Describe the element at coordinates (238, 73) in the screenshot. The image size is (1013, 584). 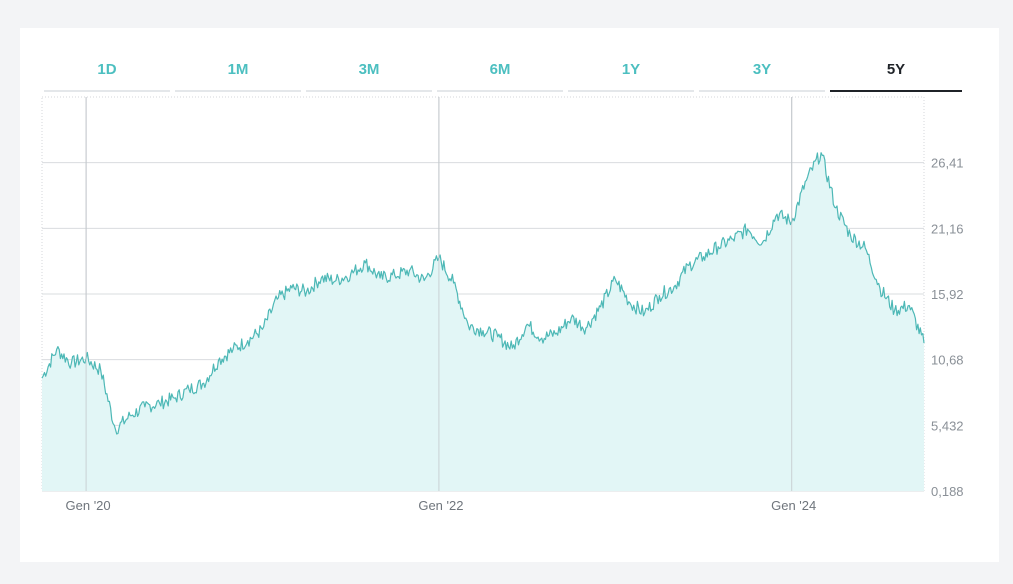
I see `tab-1m: 1M` at that location.